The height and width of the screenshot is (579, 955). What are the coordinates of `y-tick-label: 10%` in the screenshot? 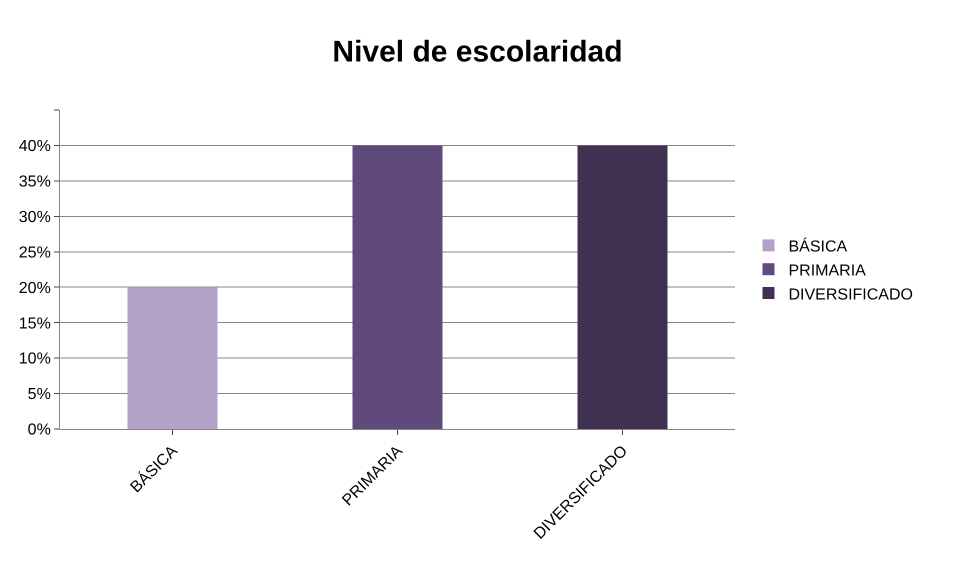 It's located at (34, 359).